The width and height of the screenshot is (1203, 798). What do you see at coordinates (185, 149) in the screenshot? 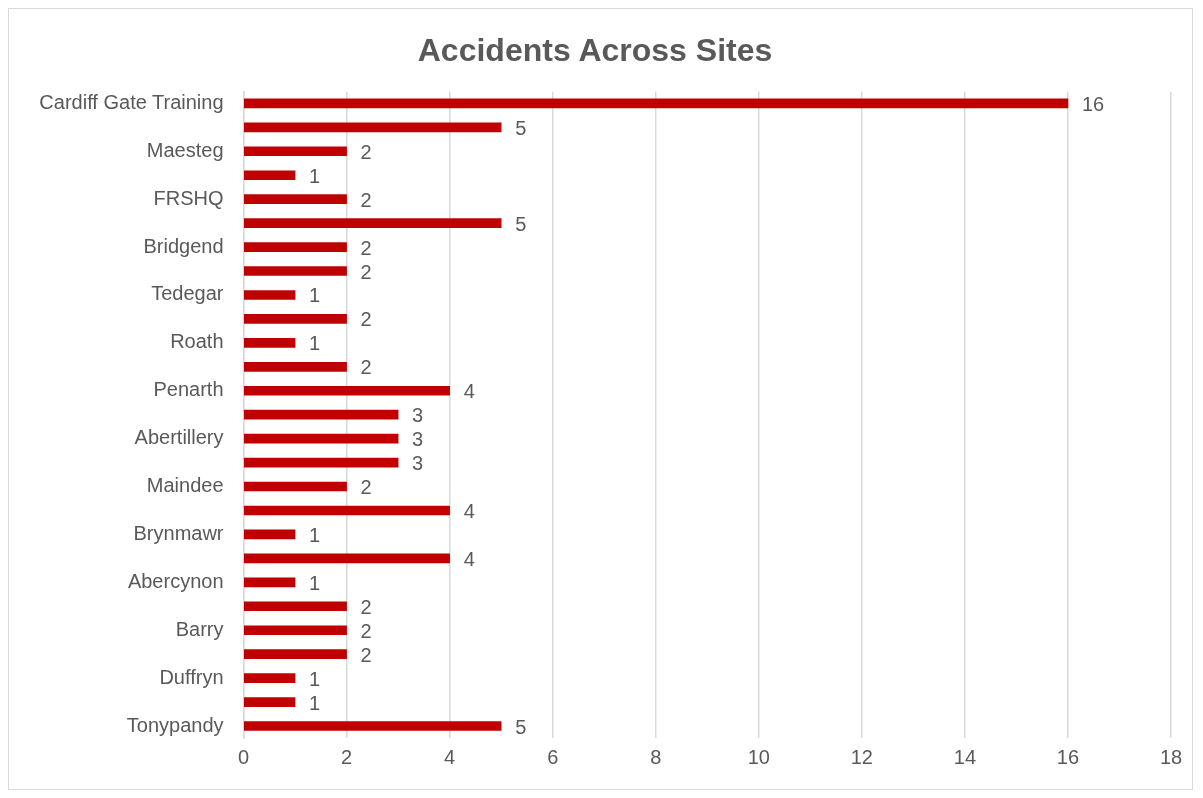
I see `y-tick-label: Maesteg` at bounding box center [185, 149].